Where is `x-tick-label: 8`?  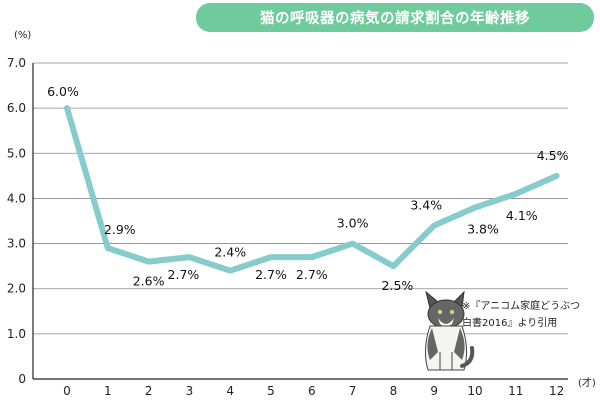
x-tick-label: 8 is located at coordinates (394, 391).